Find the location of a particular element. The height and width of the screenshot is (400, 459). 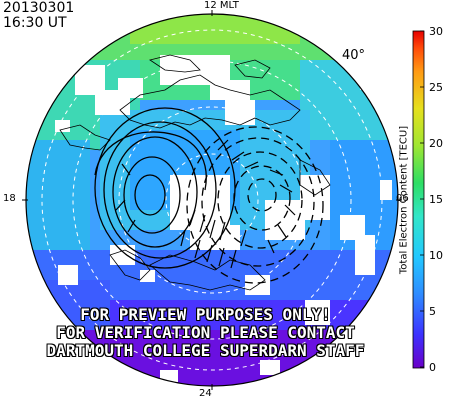

flow-vectors is located at coordinates (205, 204).